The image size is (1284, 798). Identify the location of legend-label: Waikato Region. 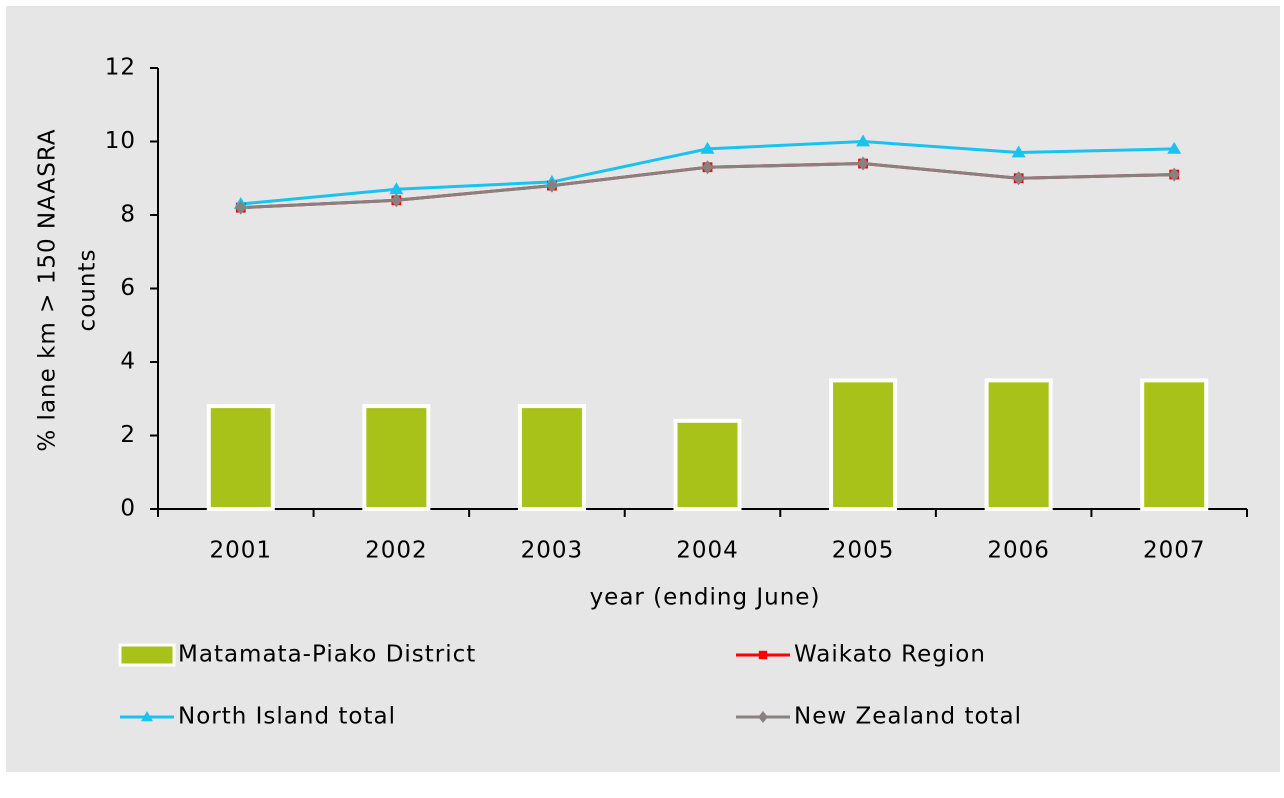
(890, 655).